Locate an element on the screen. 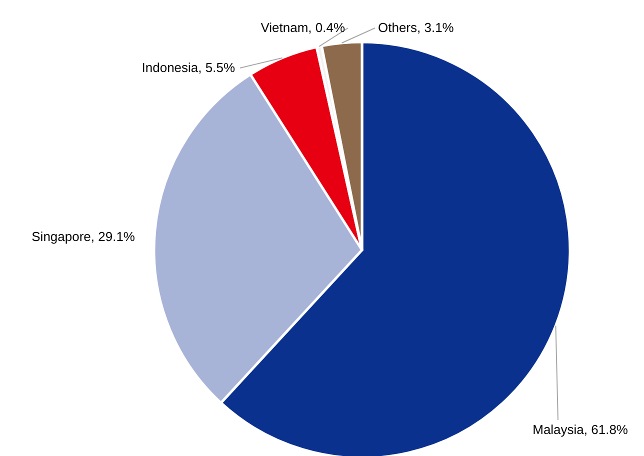 The width and height of the screenshot is (644, 456). slice-label: Vietnam, 0.4% is located at coordinates (303, 27).